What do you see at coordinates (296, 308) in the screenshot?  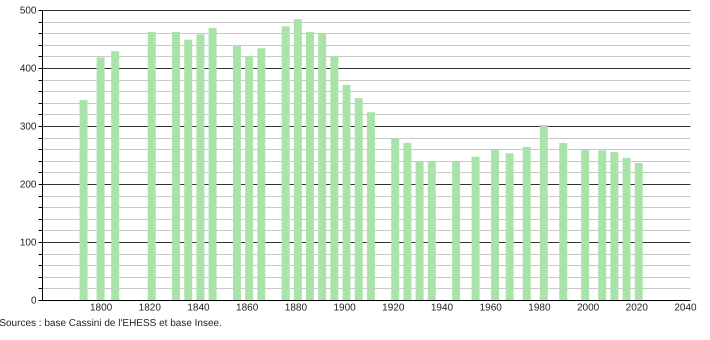 I see `x-tick-label: 1880` at bounding box center [296, 308].